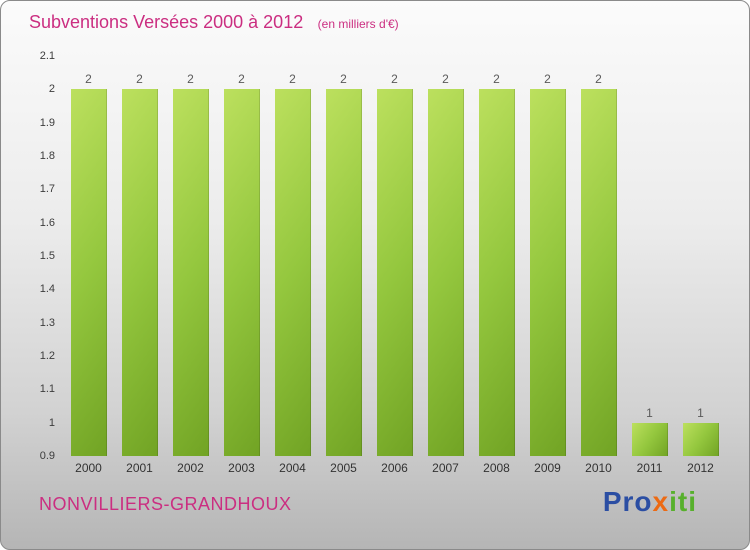 This screenshot has height=550, width=750. I want to click on y-tick-label: 1.3, so click(47, 322).